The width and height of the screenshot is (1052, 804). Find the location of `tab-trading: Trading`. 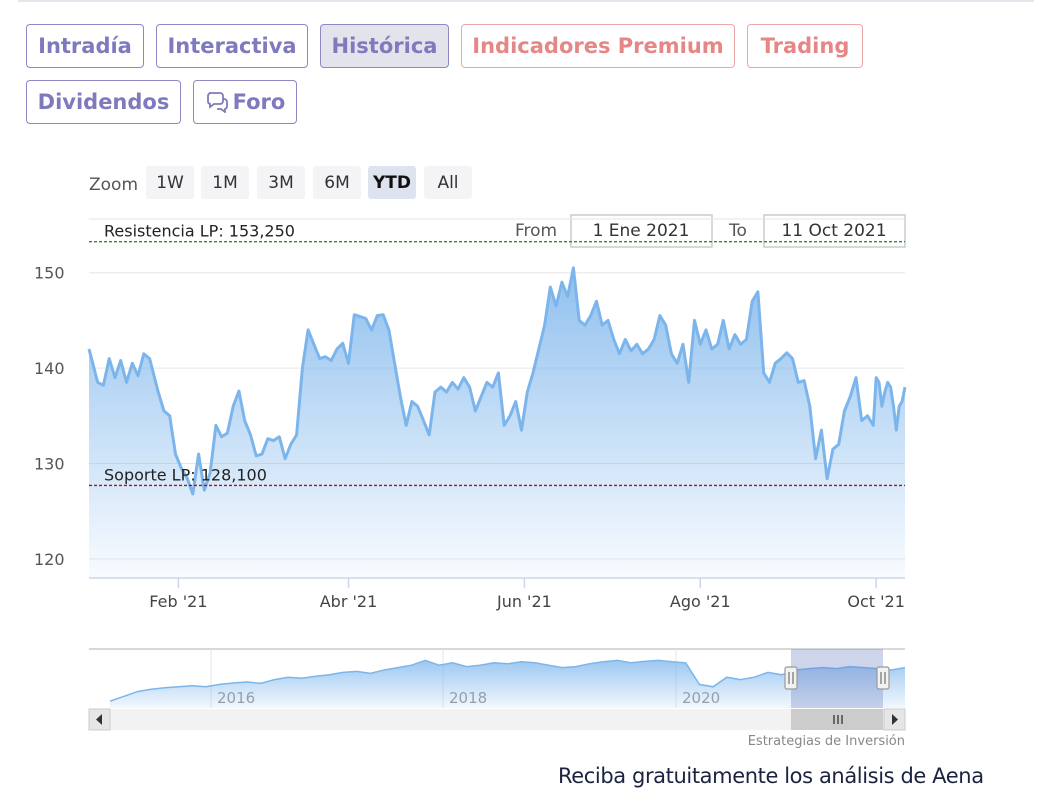

tab-trading: Trading is located at coordinates (805, 46).